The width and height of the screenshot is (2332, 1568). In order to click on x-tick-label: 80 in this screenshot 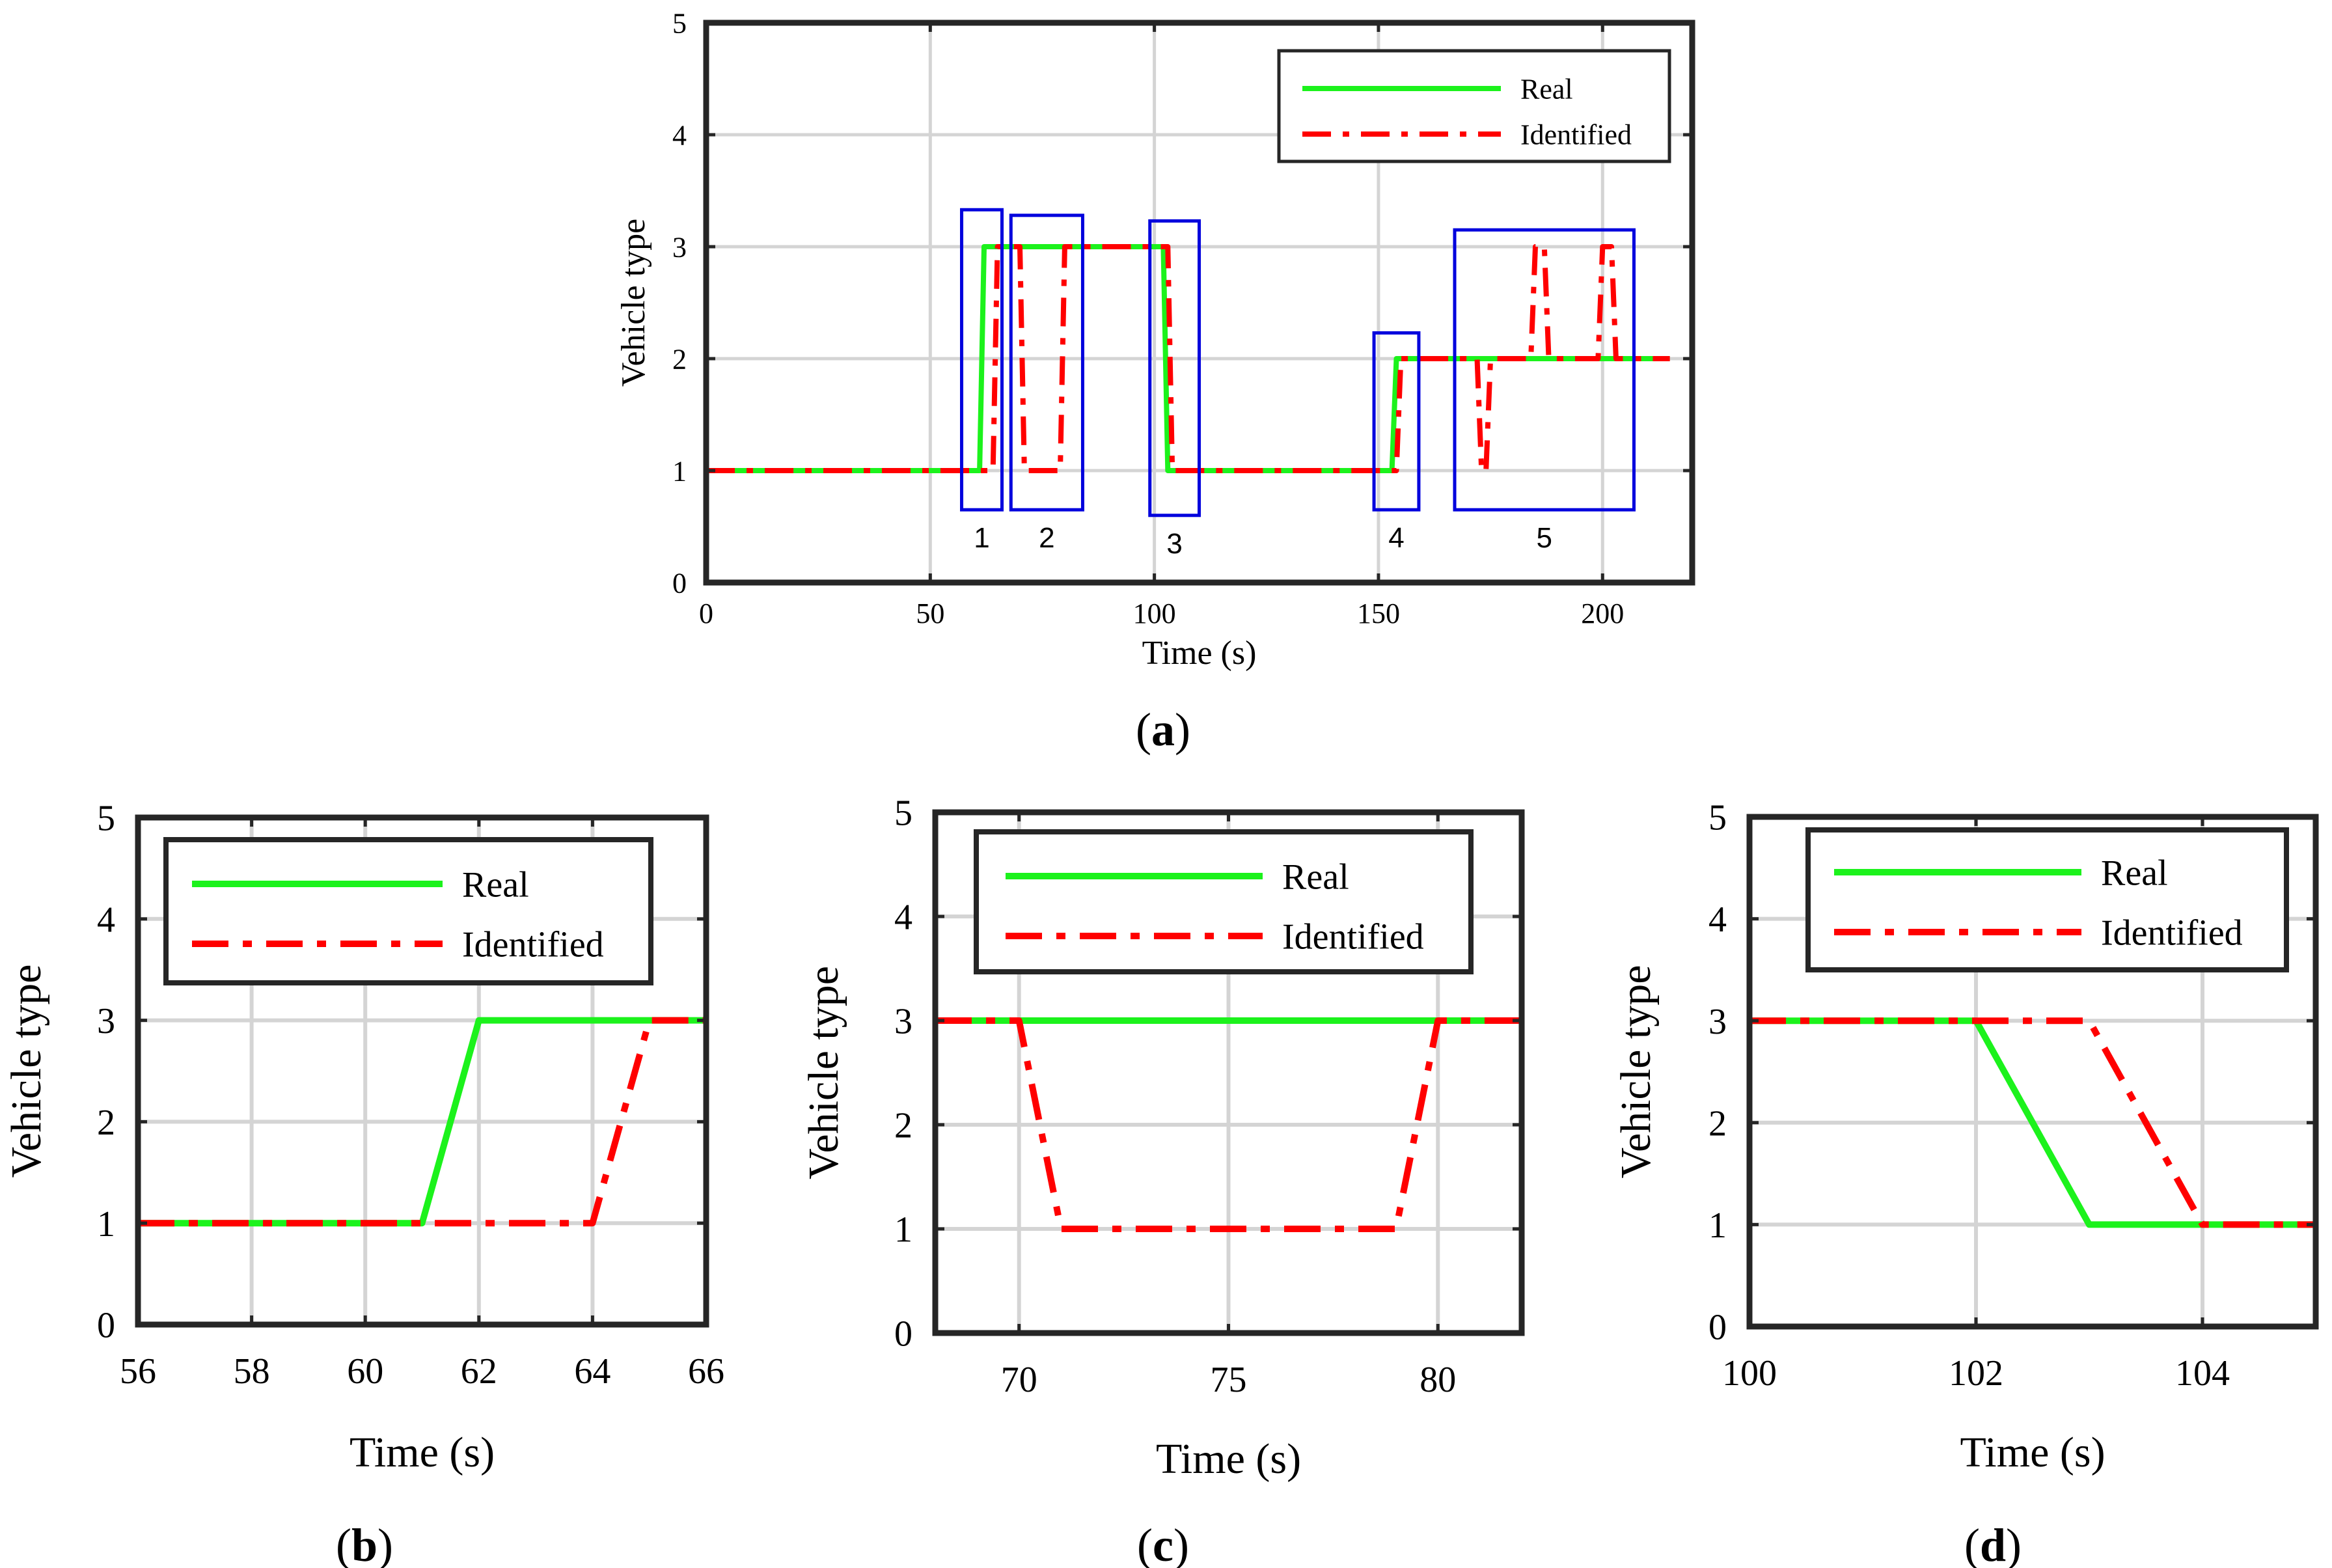, I will do `click(1438, 1380)`.